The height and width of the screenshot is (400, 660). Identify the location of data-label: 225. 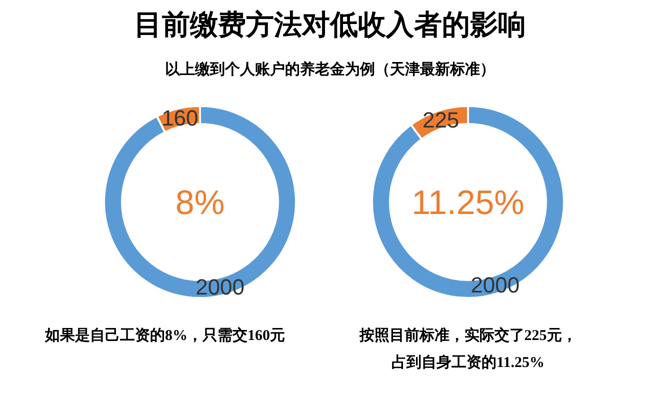
(441, 119).